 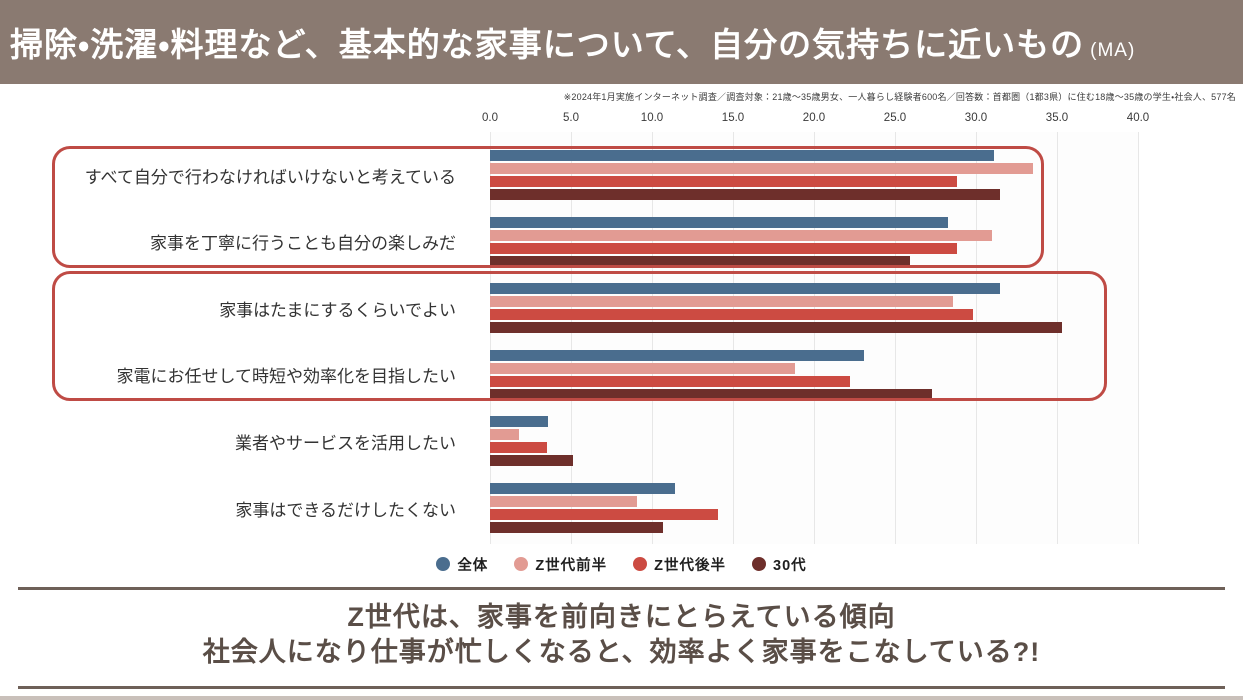 What do you see at coordinates (490, 338) in the screenshot?
I see `gridline-0.0` at bounding box center [490, 338].